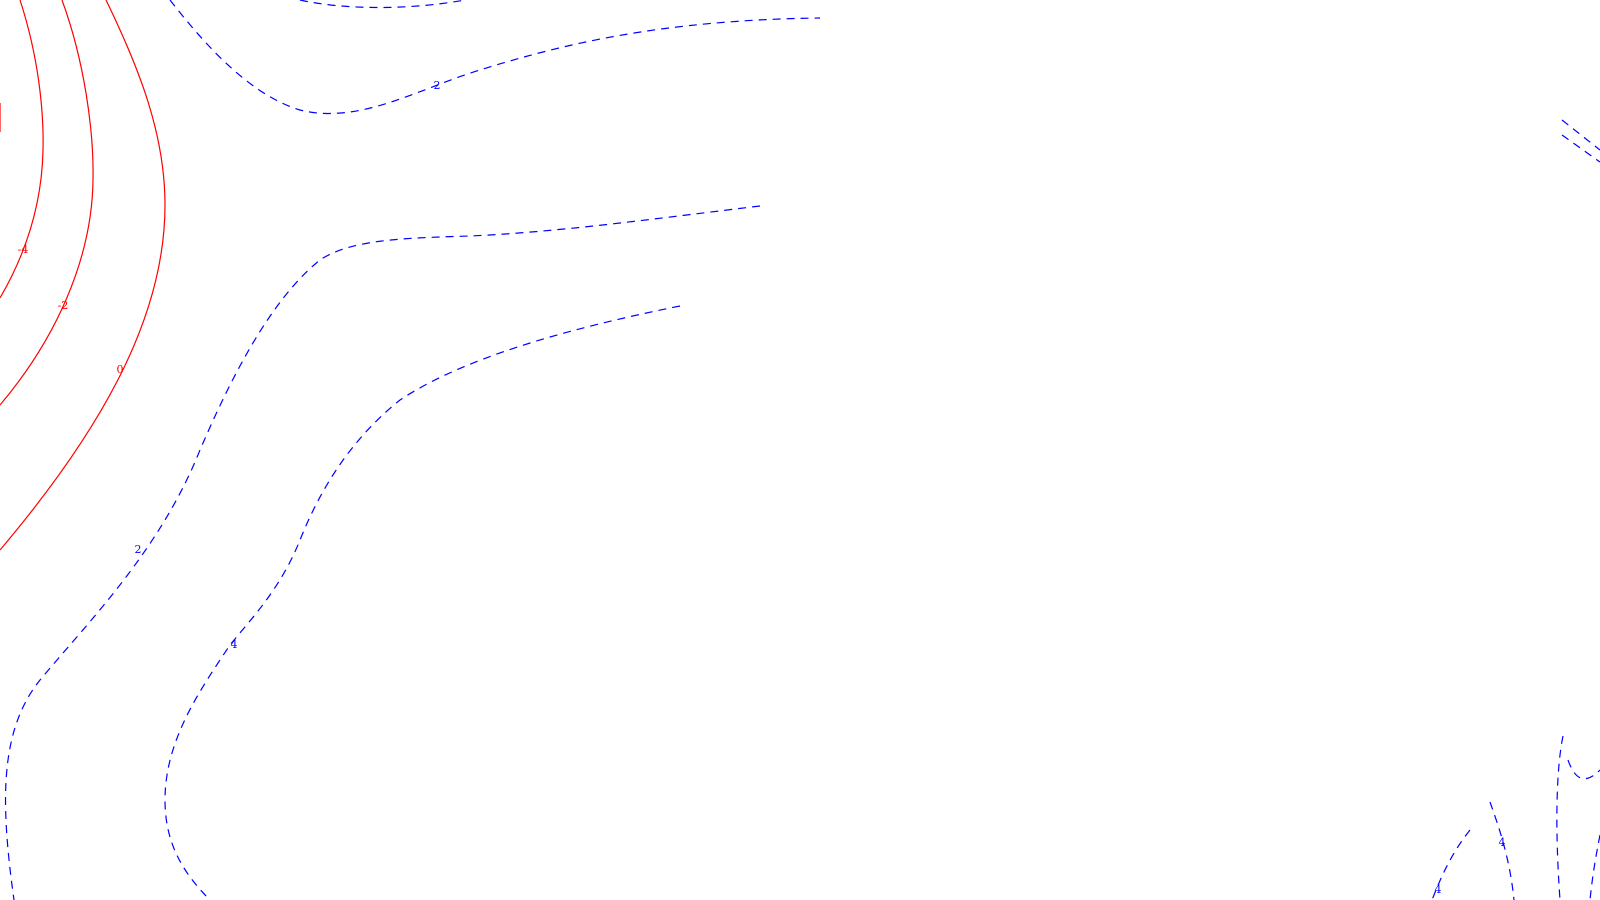 The height and width of the screenshot is (900, 1600). What do you see at coordinates (138, 549) in the screenshot?
I see `contour-label-4: 2` at bounding box center [138, 549].